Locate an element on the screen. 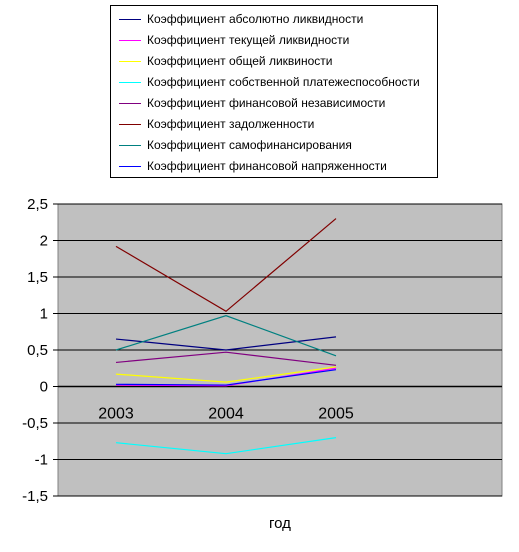  legend-label: Коэффициент финансовой напряженности is located at coordinates (267, 166).